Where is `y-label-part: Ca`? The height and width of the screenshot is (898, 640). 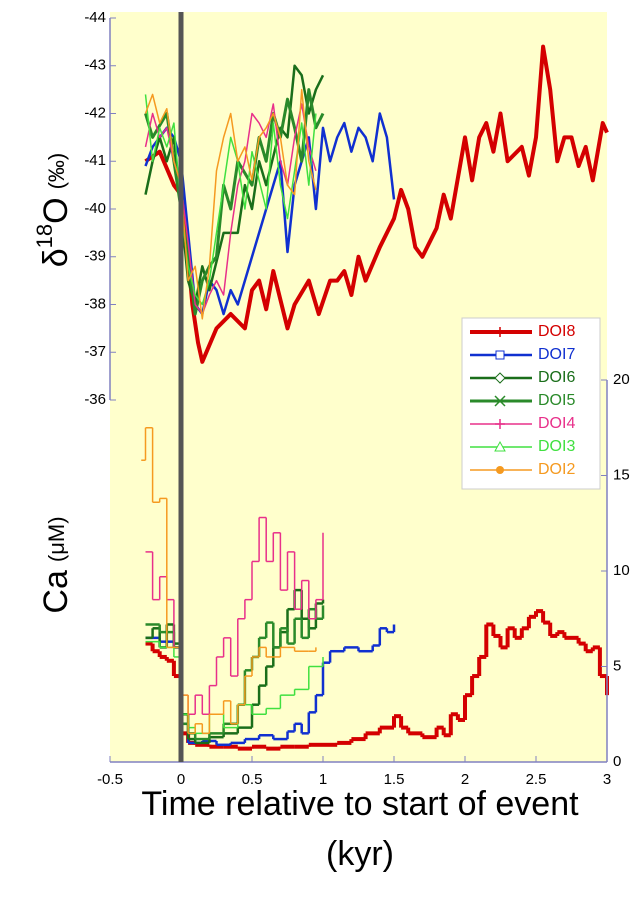
y-label-part: Ca is located at coordinates (56, 592).